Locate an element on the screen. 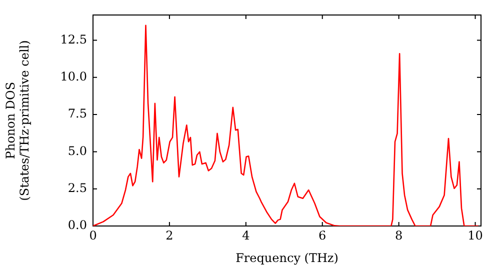  y-tick-label: 7.5 is located at coordinates (77, 113).